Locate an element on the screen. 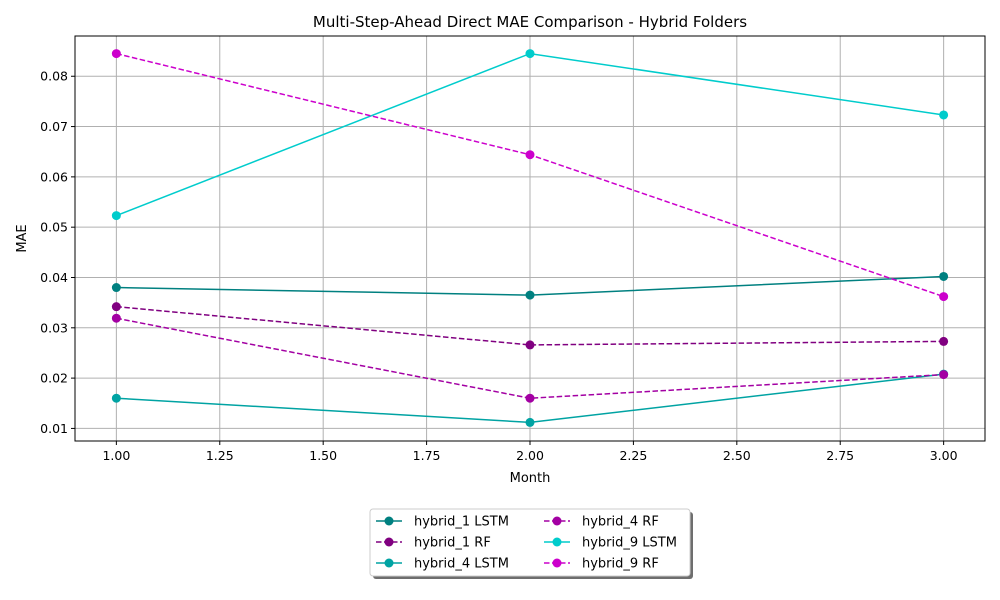  y-tick-label: 0.07 is located at coordinates (54, 126).